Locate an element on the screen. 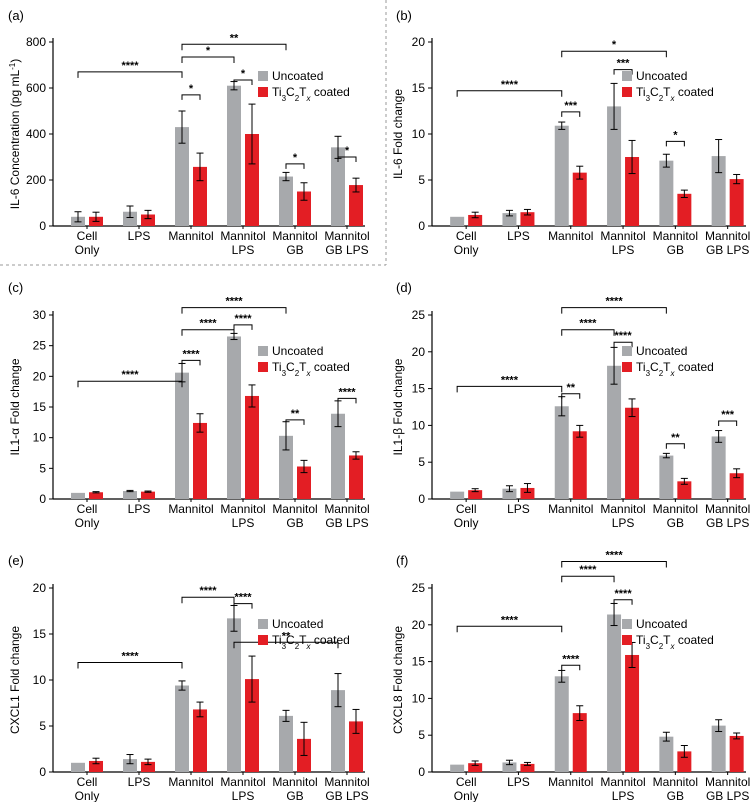 The image size is (752, 802). y-axis-label: IL-6 Fold change is located at coordinates (398, 134).